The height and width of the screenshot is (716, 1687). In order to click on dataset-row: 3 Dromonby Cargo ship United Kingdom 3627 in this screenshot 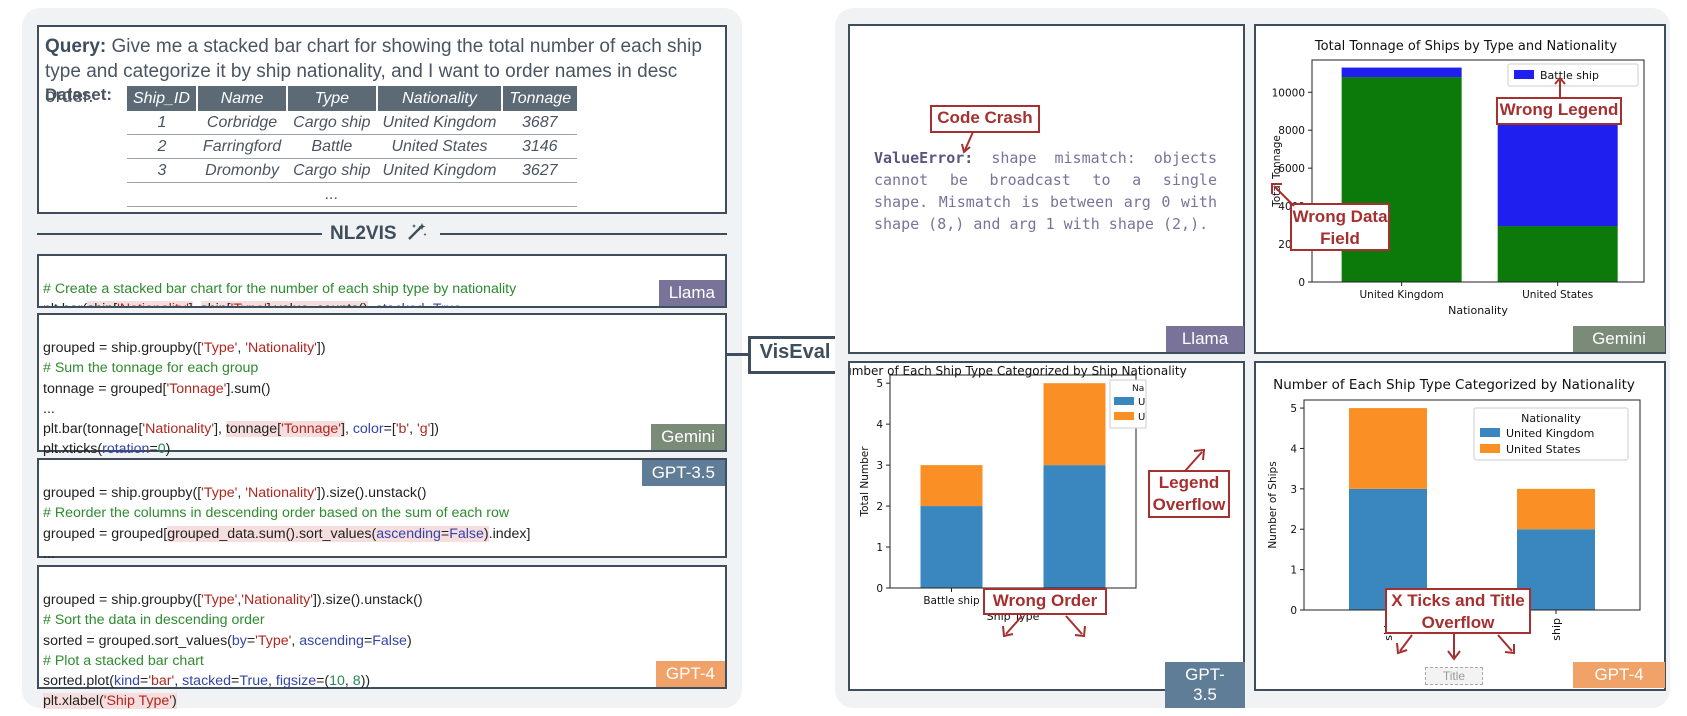, I will do `click(352, 170)`.